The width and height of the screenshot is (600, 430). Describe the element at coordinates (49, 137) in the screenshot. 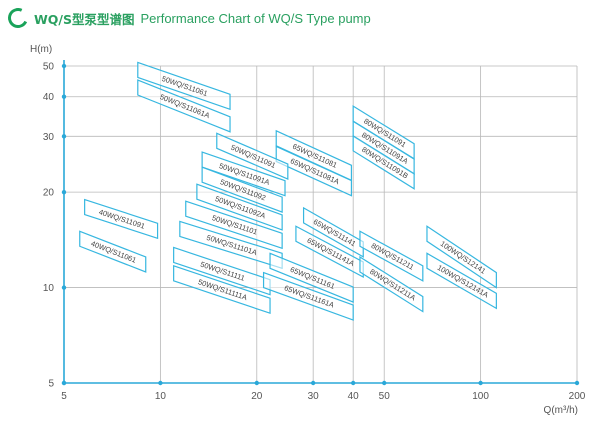

I see `y-tick-label: 30` at that location.